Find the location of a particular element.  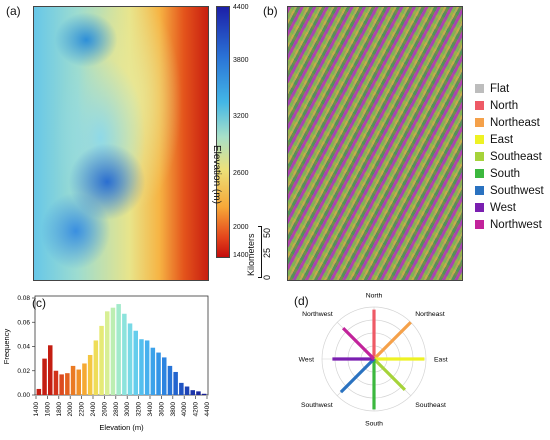

legend-item-northwest: Northwest is located at coordinates (508, 224).